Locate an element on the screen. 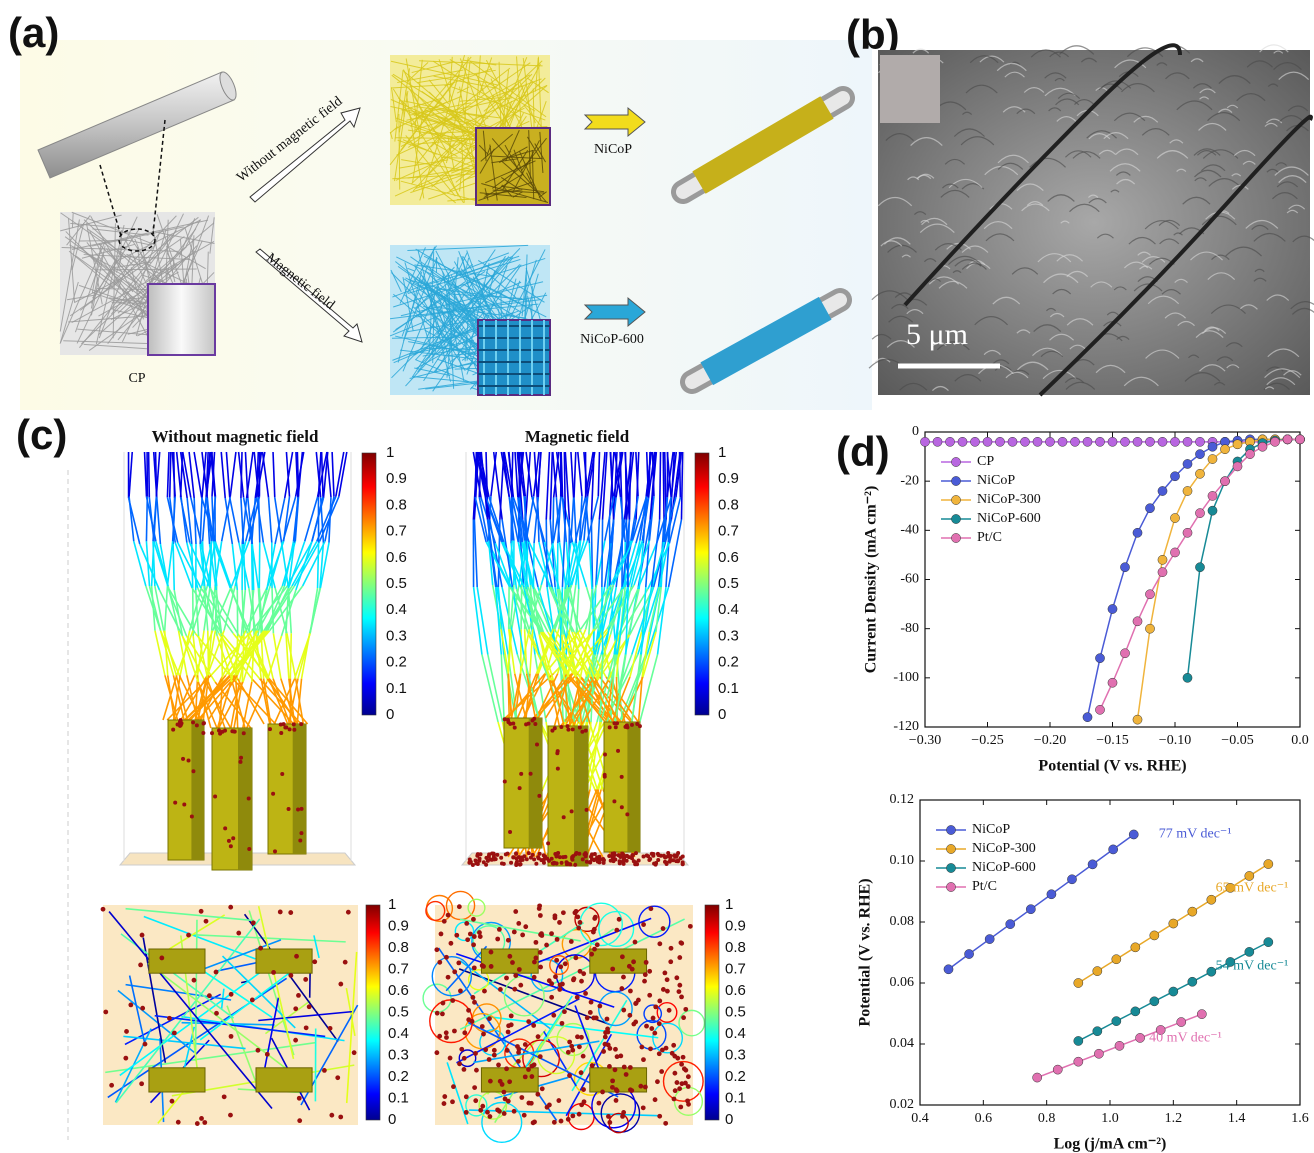 The height and width of the screenshot is (1153, 1314). y-tick-label: -80 is located at coordinates (909, 628).